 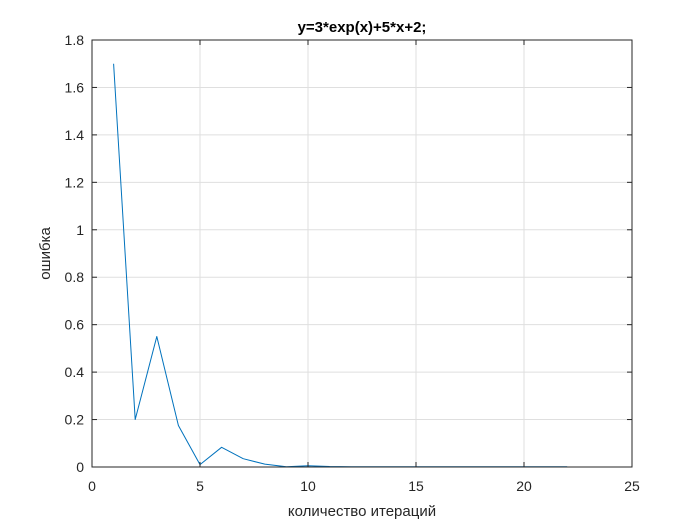 What do you see at coordinates (92, 486) in the screenshot?
I see `x-tick-label: 0` at bounding box center [92, 486].